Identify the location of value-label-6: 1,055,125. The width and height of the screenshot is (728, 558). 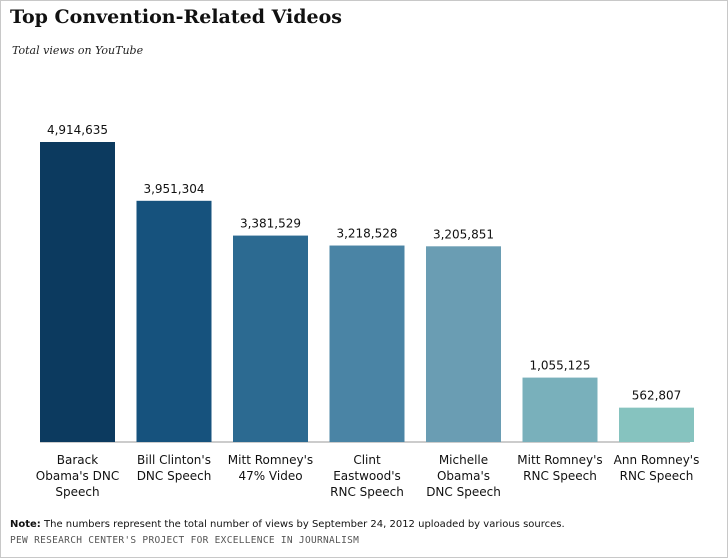
(559, 366).